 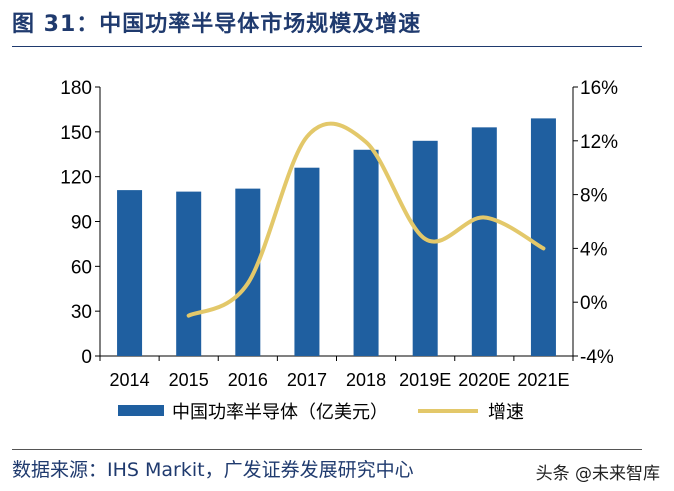 I want to click on x-tick-label: 2017, so click(x=307, y=380).